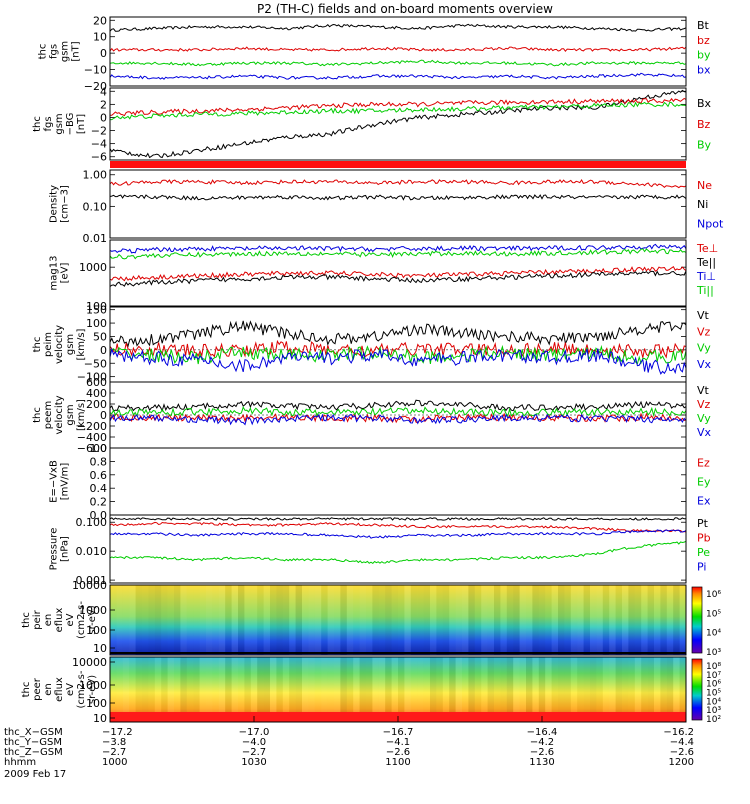 Image resolution: width=750 pixels, height=804 pixels. Describe the element at coordinates (95, 238) in the screenshot. I see `y-tick-label: 0.01` at that location.